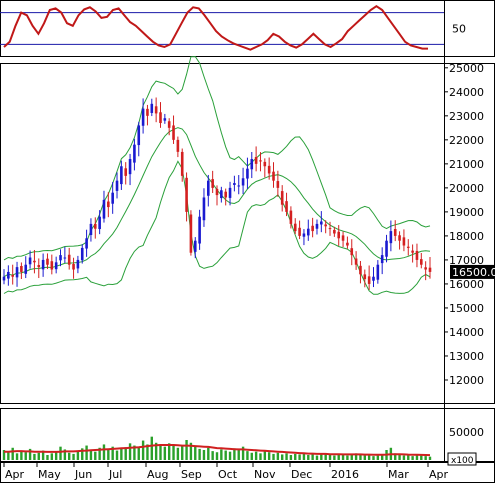 The height and width of the screenshot is (488, 495). I want to click on price-tick-label: 24000, so click(466, 92).